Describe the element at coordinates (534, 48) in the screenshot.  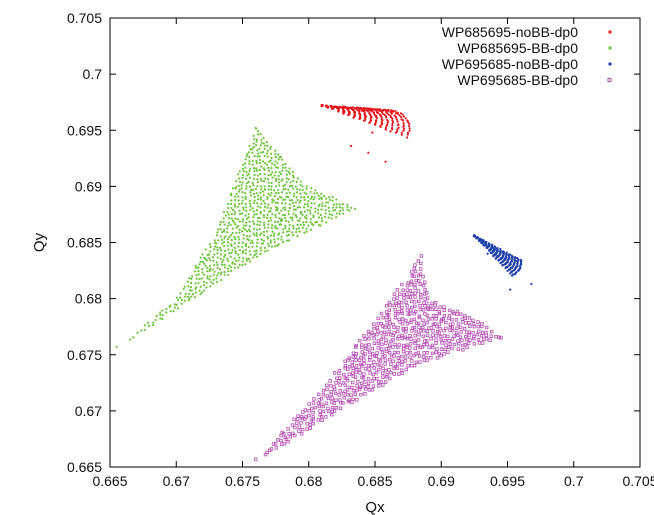
I see `legend-item: WP685695-BB-dp0` at that location.